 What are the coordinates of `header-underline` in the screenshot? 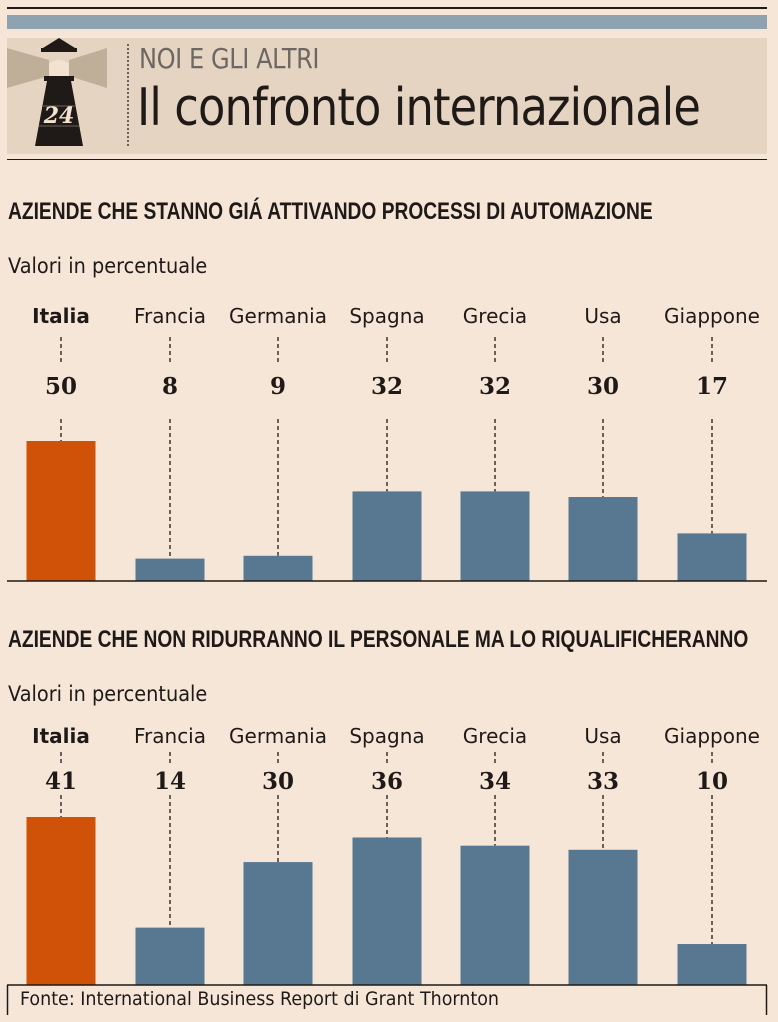 It's located at (387, 159).